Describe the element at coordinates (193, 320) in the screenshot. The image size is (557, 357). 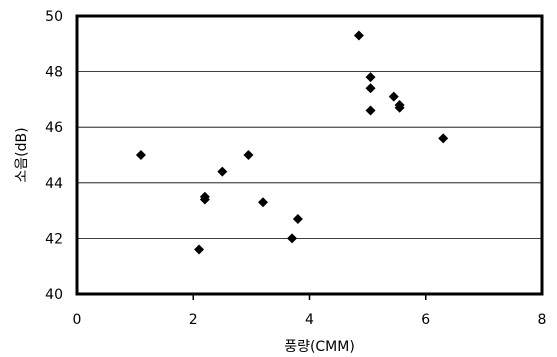
I see `x-tick-label: 2` at that location.